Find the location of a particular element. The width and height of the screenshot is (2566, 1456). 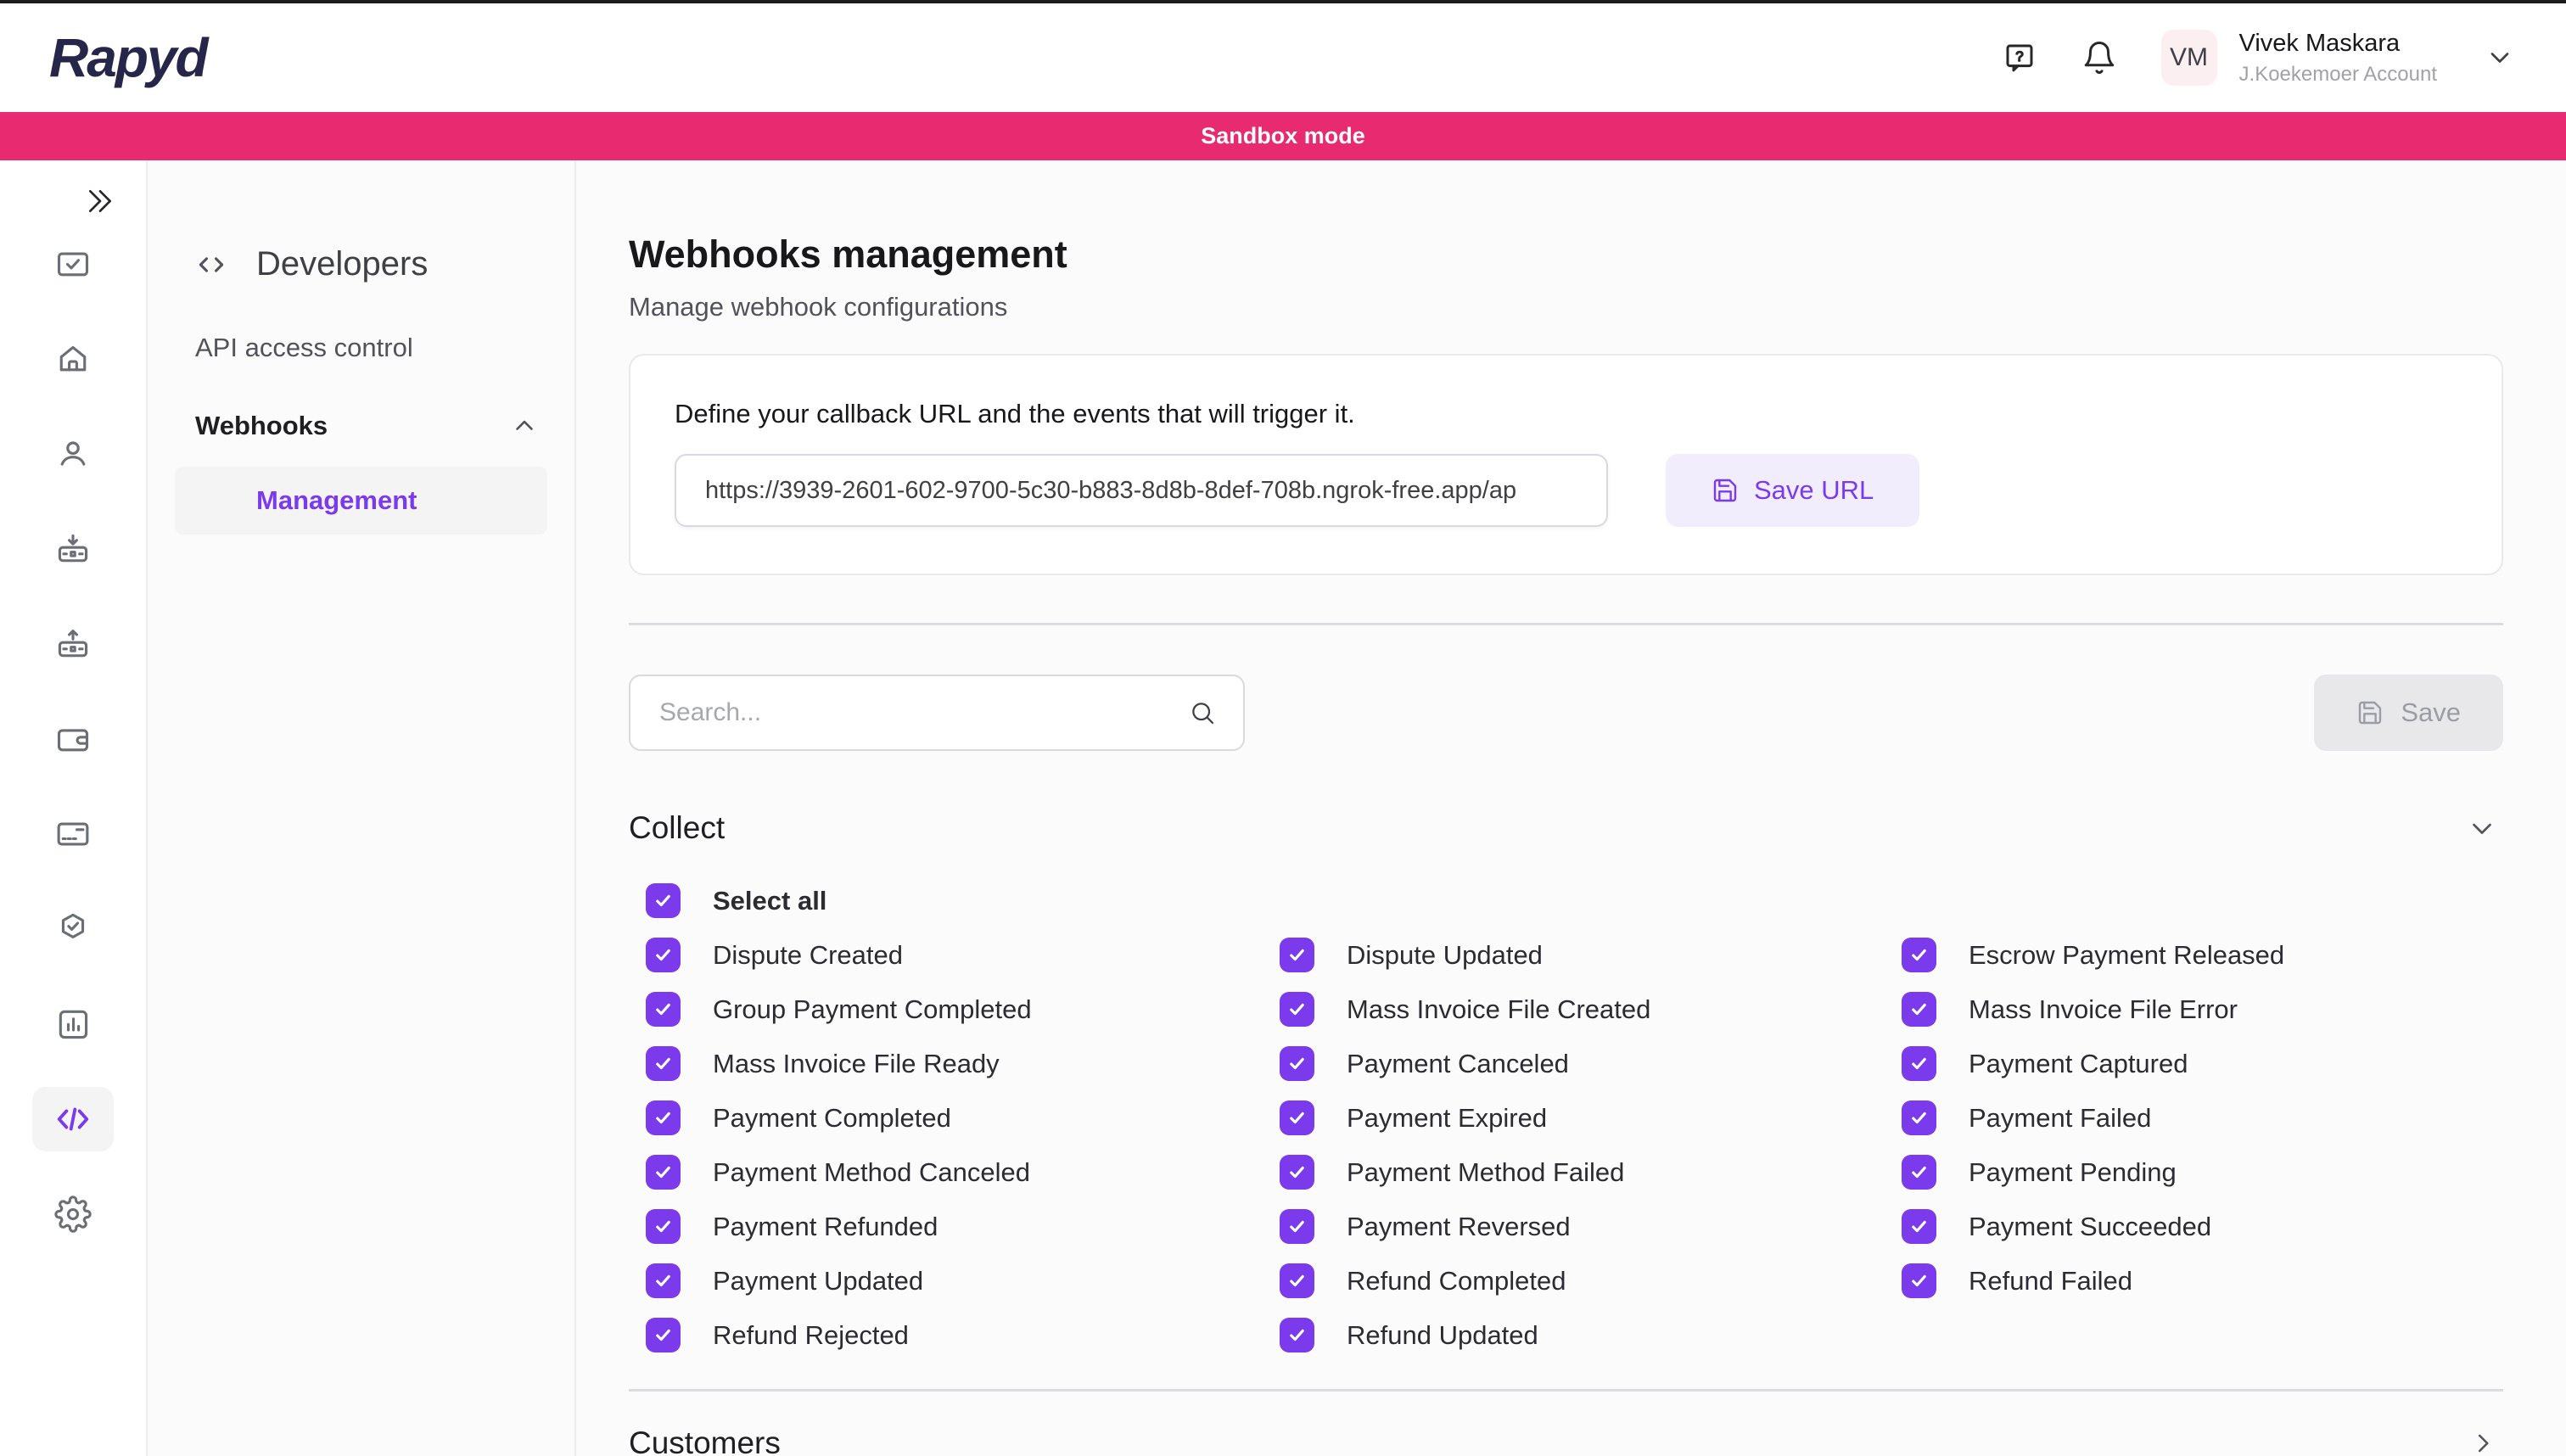

event-checkbox-row: Refund Failed is located at coordinates (2202, 1280).